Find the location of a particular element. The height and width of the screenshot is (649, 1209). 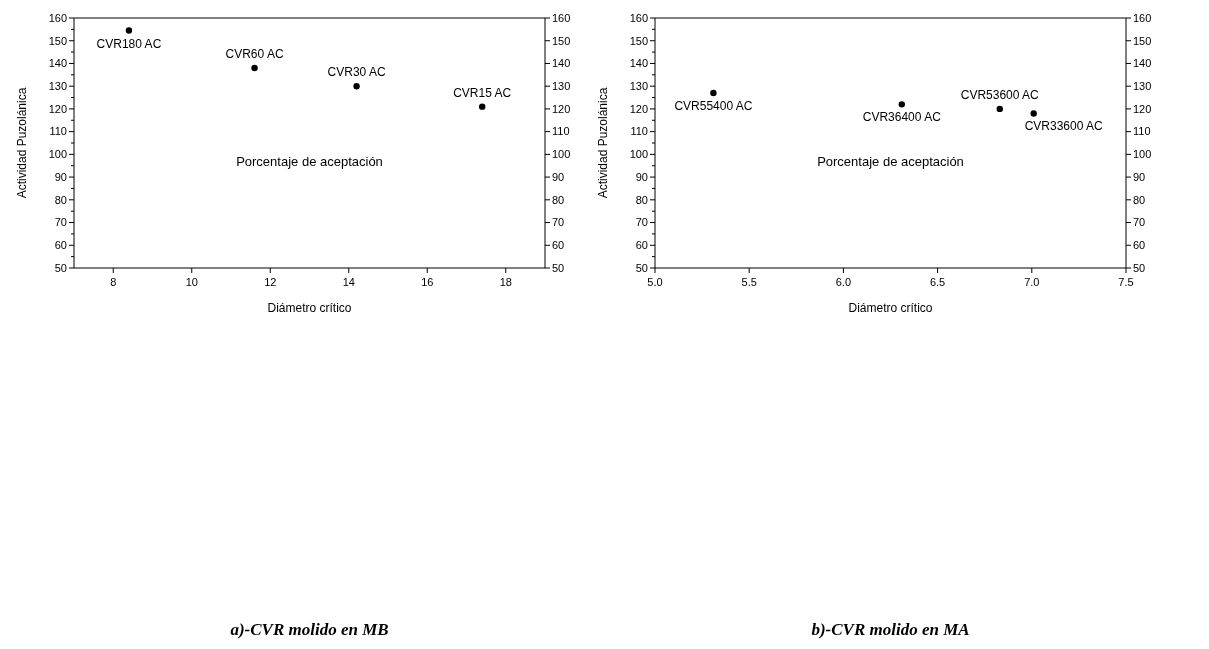

x-tick-label: 6.0 is located at coordinates (843, 282).